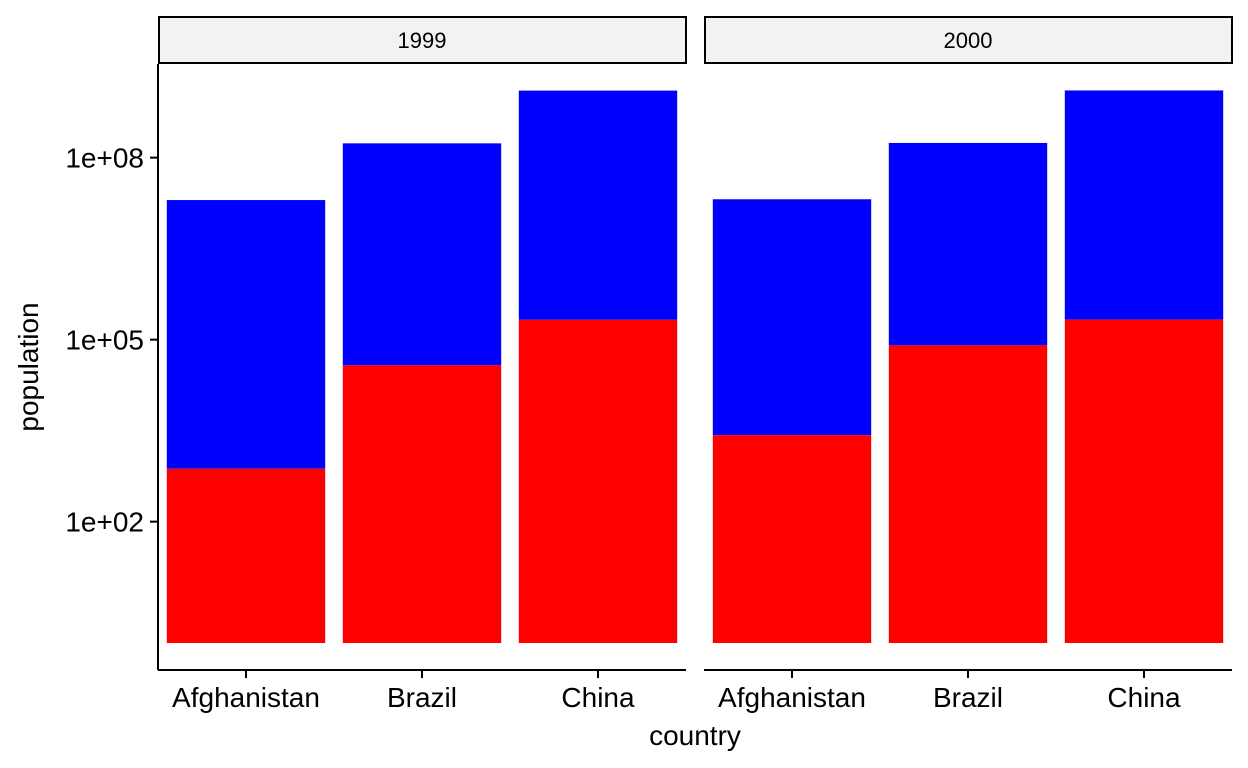  Describe the element at coordinates (28, 366) in the screenshot. I see `y-axis-title: population` at that location.